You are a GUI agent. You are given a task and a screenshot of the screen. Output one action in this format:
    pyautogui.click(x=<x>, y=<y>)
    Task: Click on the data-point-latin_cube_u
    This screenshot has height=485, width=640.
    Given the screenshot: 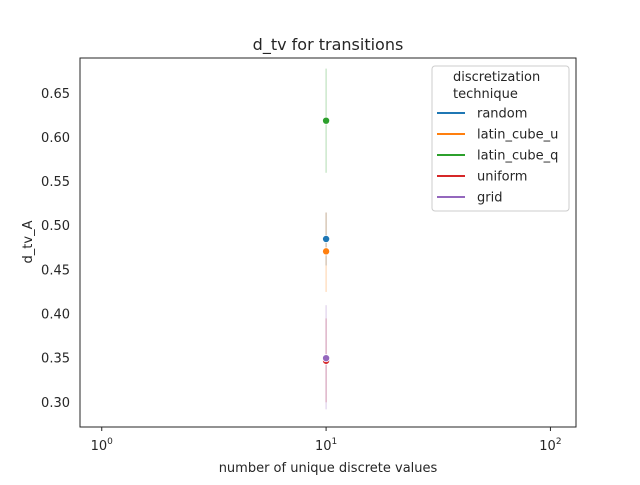 What is the action you would take?
    pyautogui.click(x=326, y=251)
    